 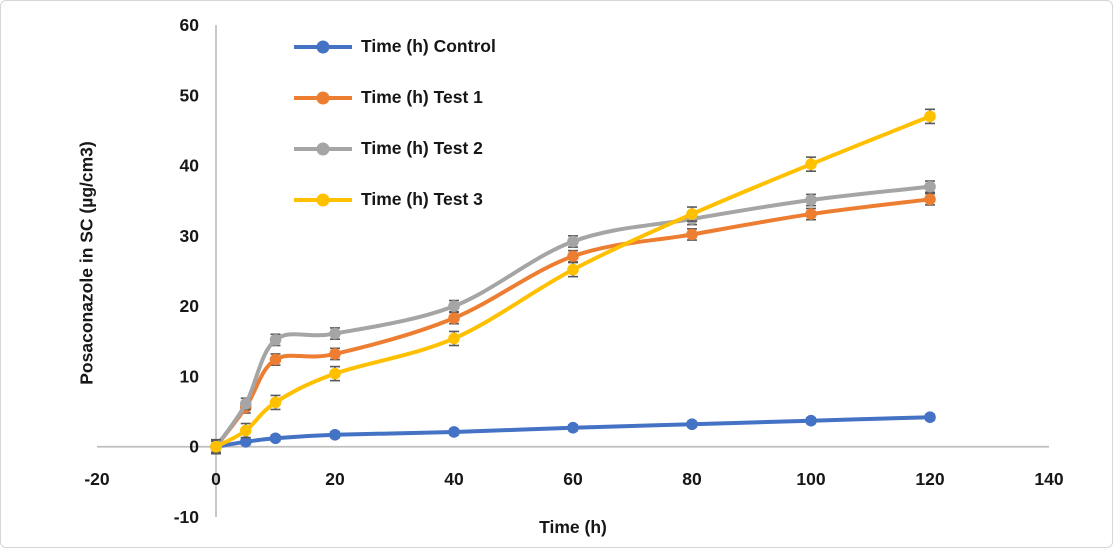 I want to click on legend-label: Time (h) Test 2, so click(x=422, y=148).